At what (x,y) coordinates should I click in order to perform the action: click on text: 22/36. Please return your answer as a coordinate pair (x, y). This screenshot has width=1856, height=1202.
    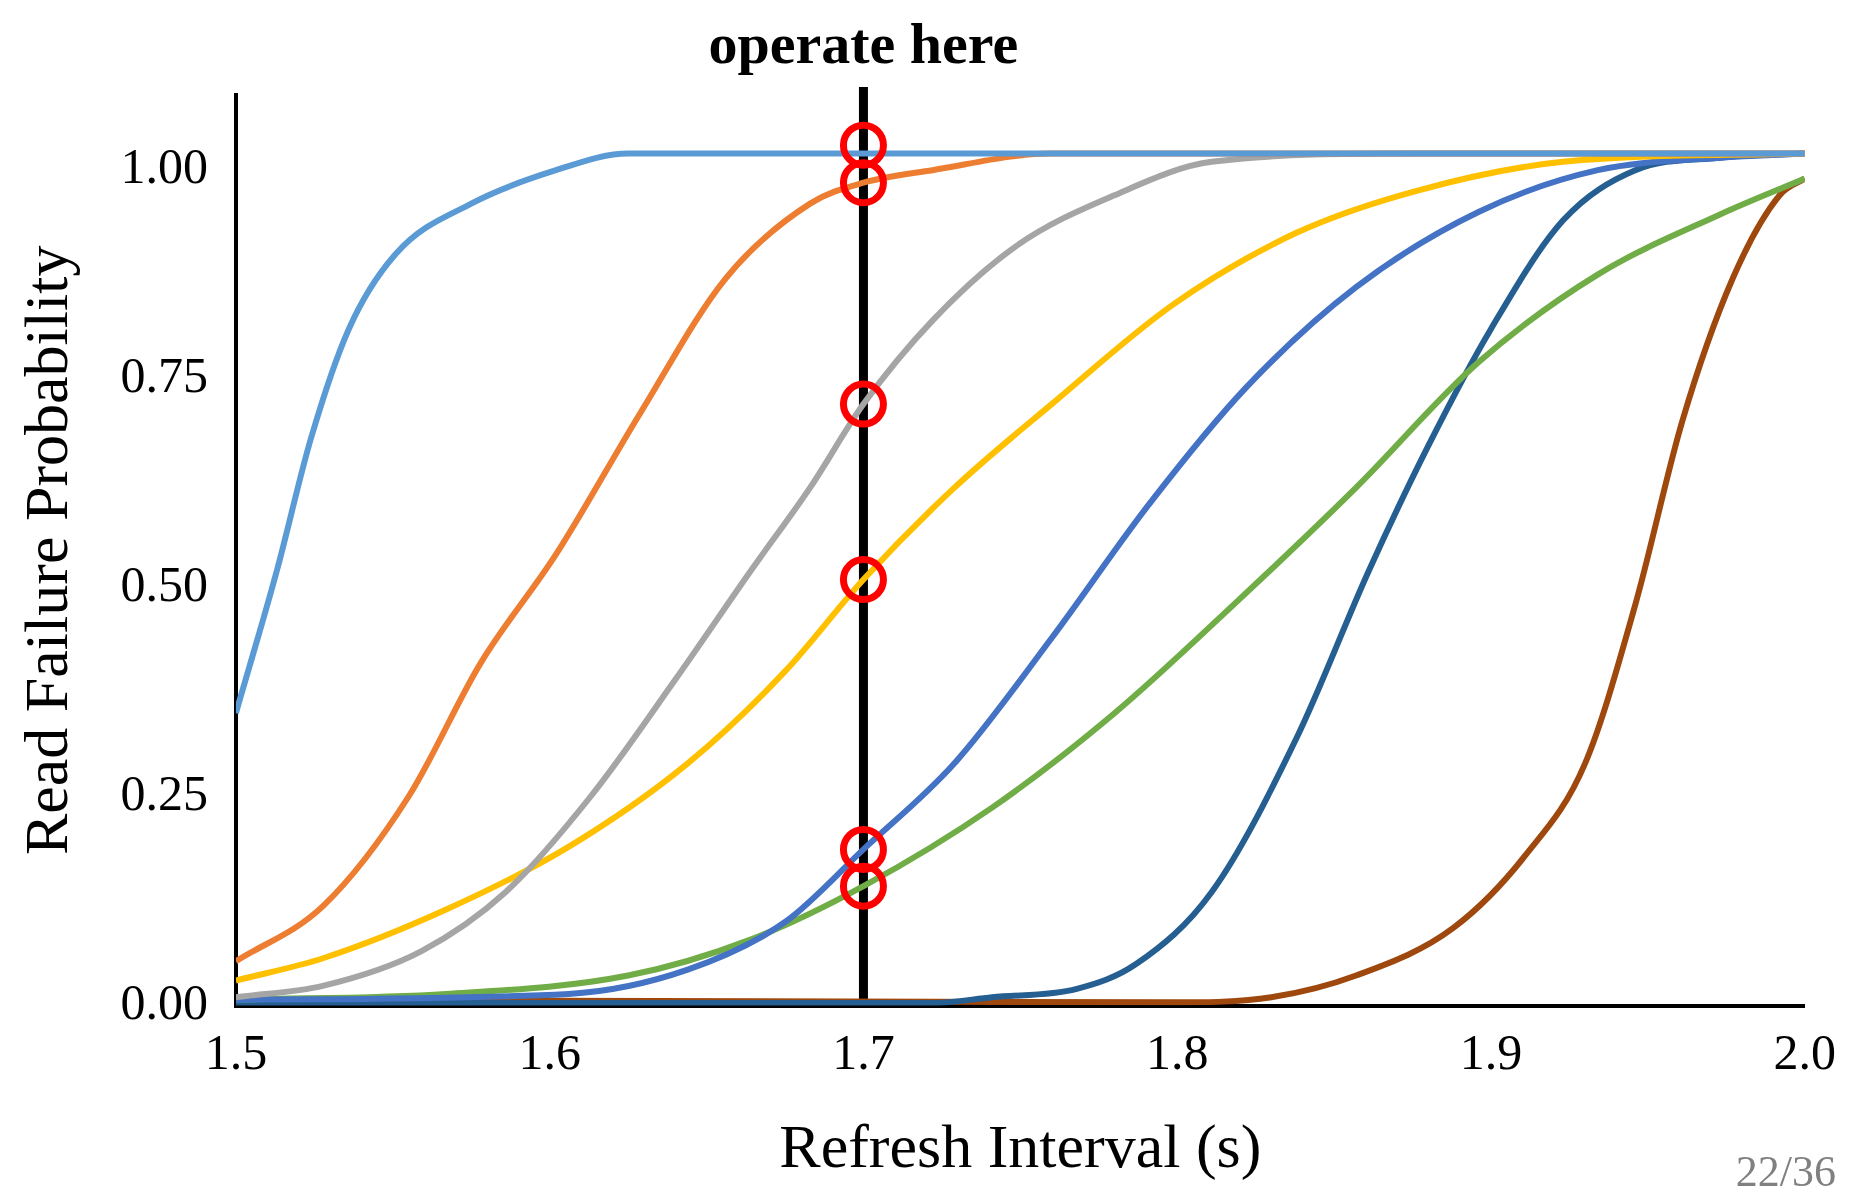
    Looking at the image, I should click on (1785, 1171).